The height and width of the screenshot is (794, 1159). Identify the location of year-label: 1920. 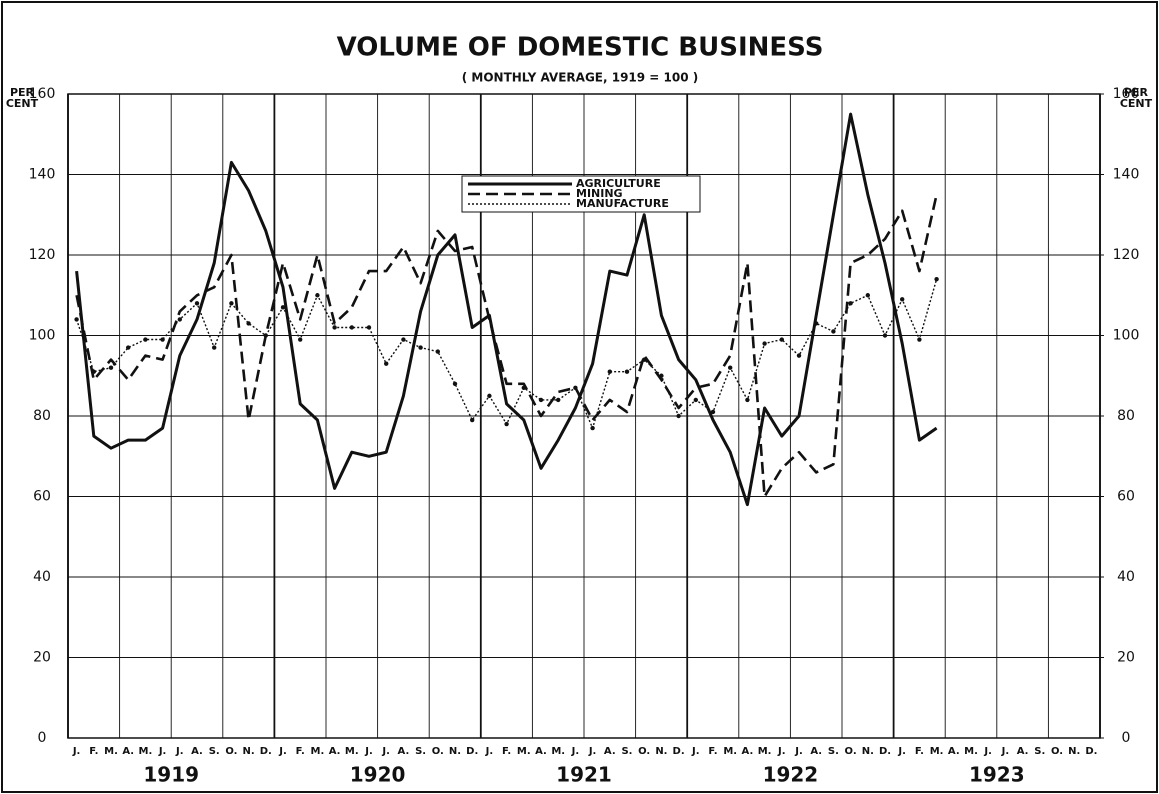
(378, 775).